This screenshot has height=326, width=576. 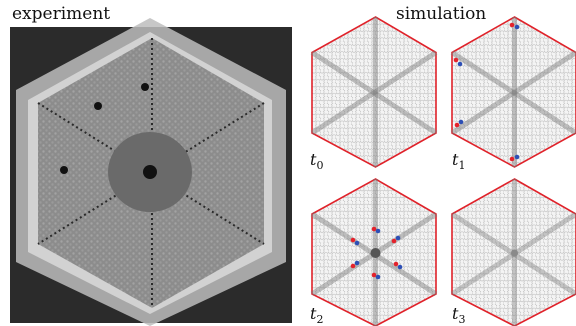 I want to click on panel-t2, so click(x=374, y=252).